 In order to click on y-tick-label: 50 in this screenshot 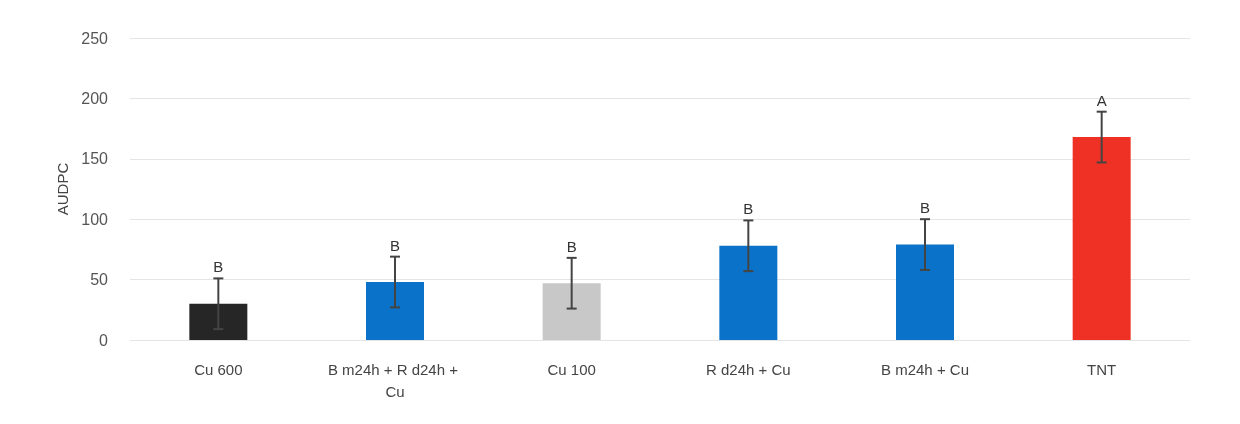, I will do `click(99, 280)`.